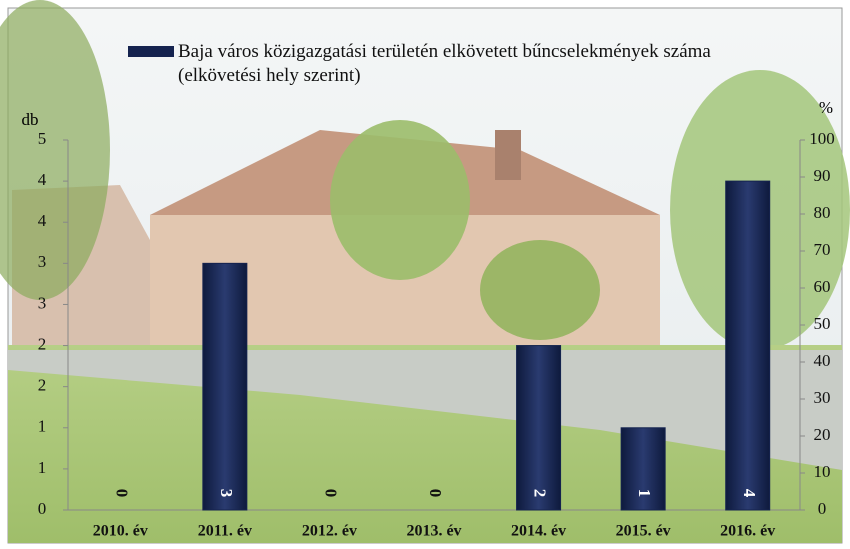  What do you see at coordinates (822, 323) in the screenshot?
I see `y2-tick-label: 50` at bounding box center [822, 323].